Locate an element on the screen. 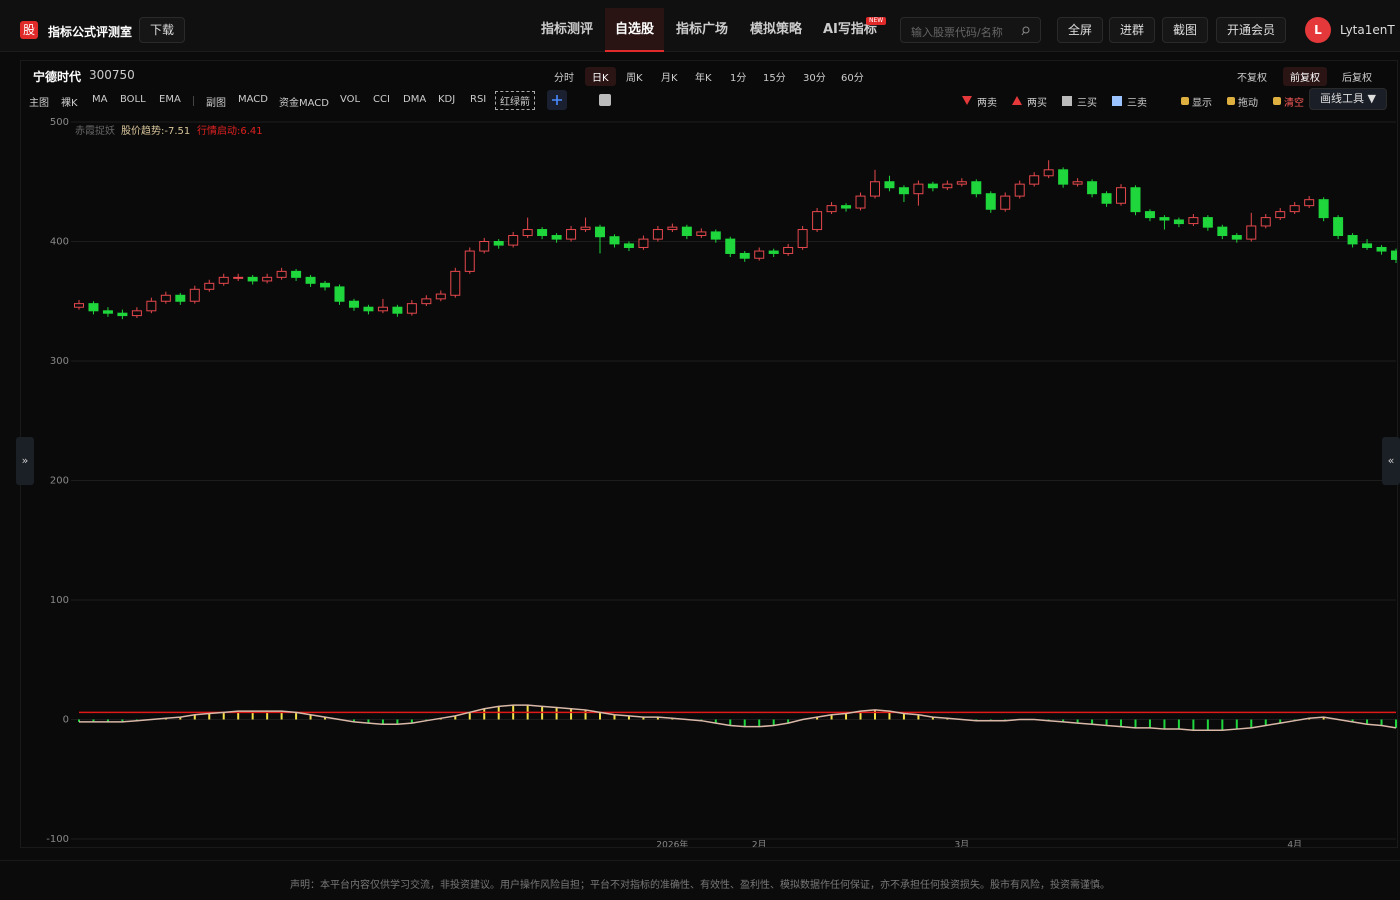  period-tab: 1分 is located at coordinates (738, 78).